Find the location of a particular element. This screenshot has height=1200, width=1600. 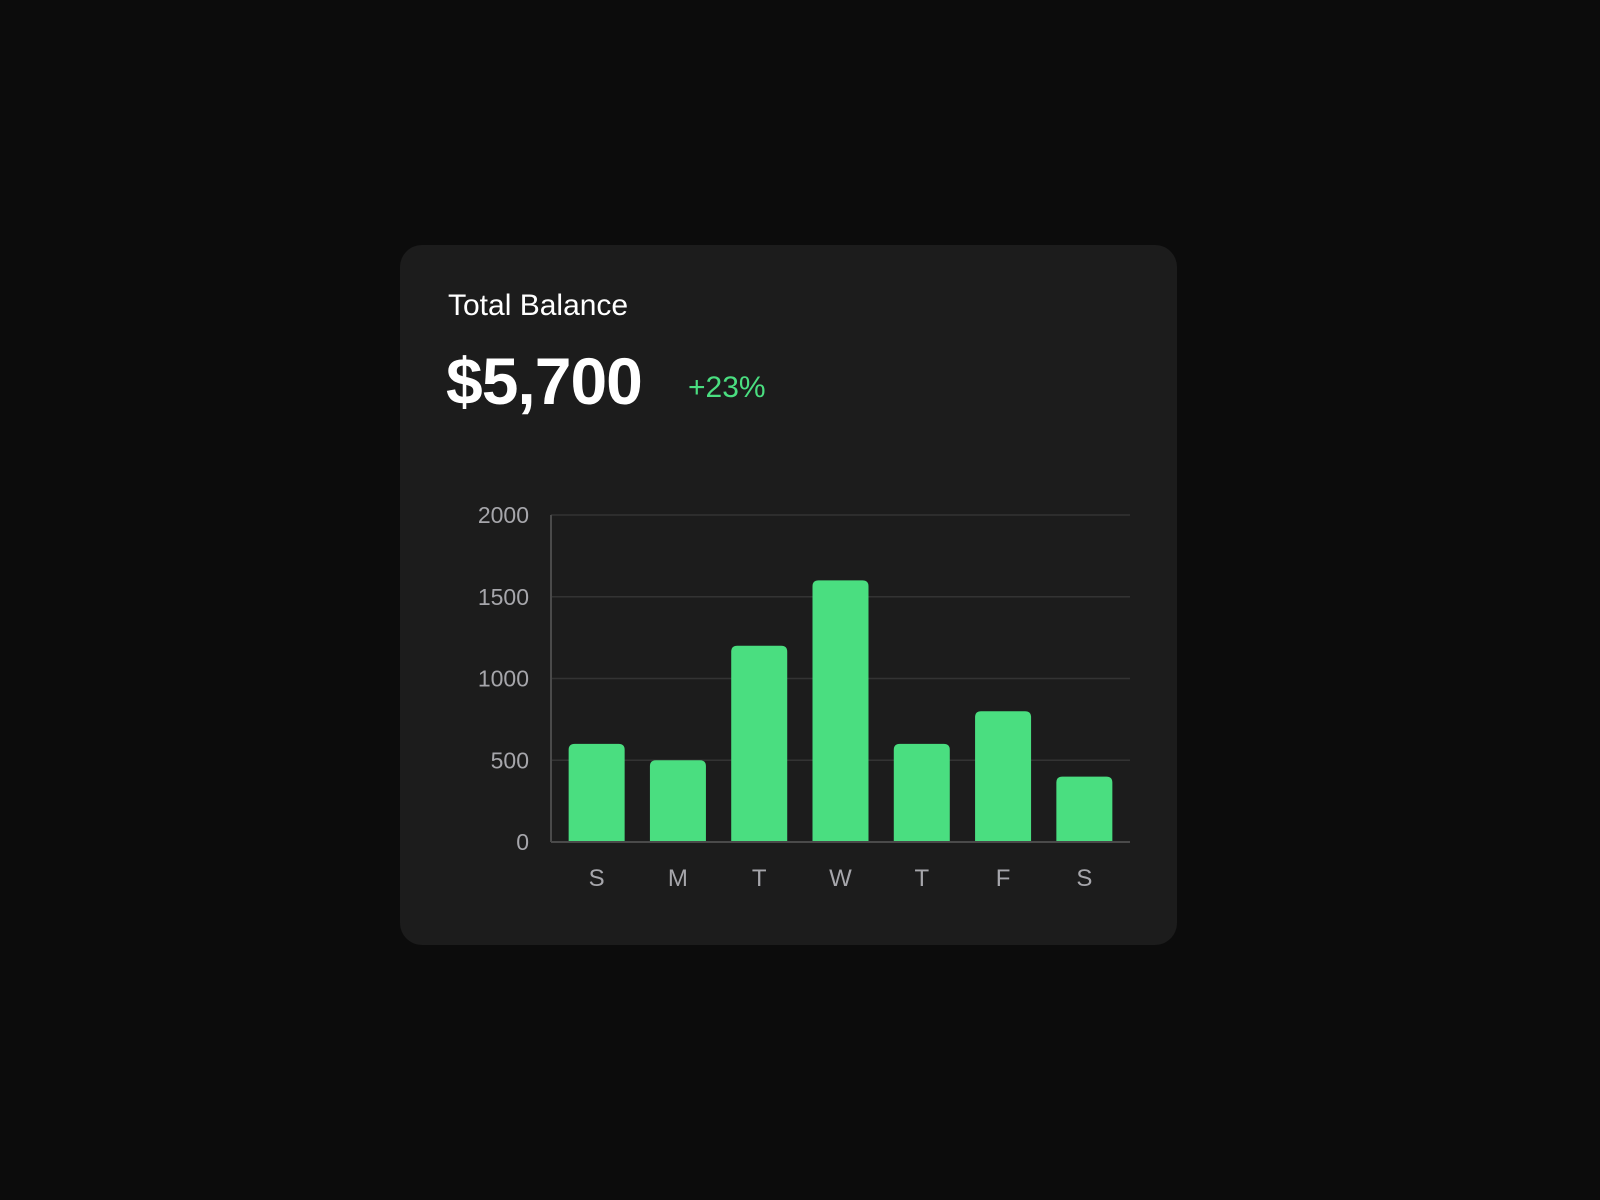

chart-axes is located at coordinates (840, 679).